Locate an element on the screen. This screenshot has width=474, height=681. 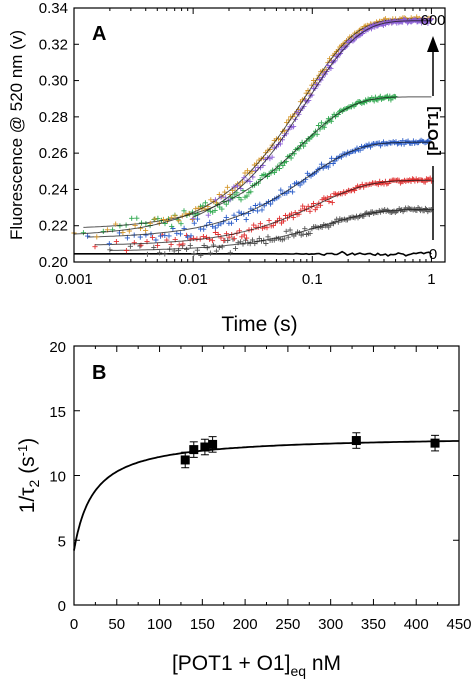
arrow-label: [POT1] is located at coordinates (433, 130).